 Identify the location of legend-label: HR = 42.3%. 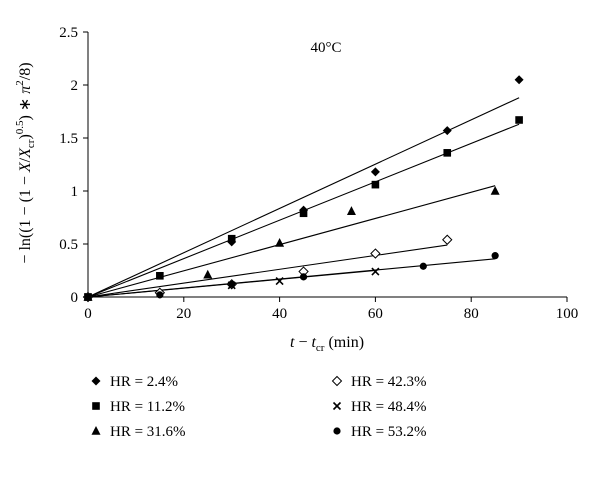
(389, 382).